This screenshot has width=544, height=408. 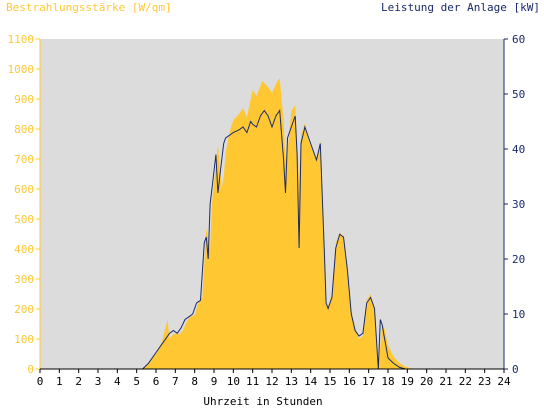 What do you see at coordinates (407, 381) in the screenshot?
I see `x-tick-label: 19` at bounding box center [407, 381].